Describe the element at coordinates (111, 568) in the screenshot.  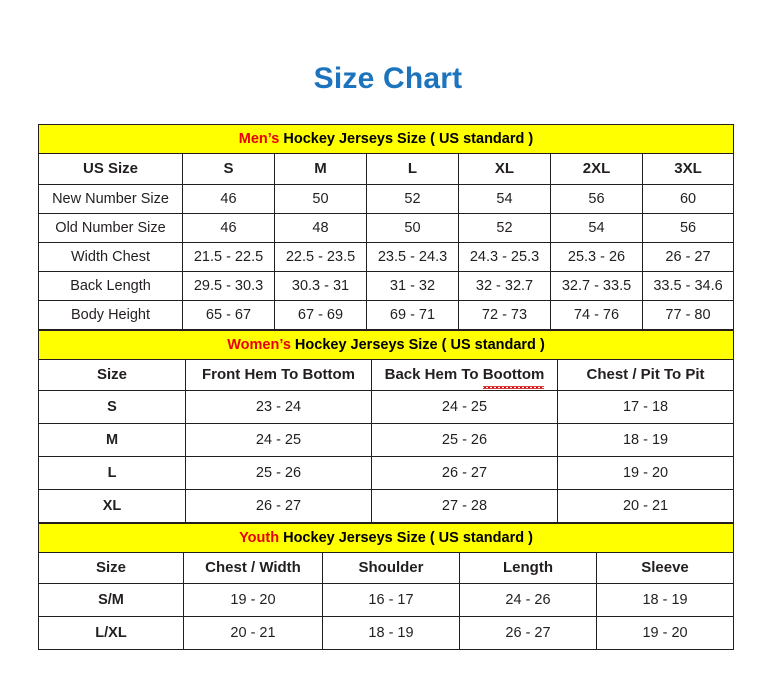
I see `youth-col-header-size: Size` at that location.